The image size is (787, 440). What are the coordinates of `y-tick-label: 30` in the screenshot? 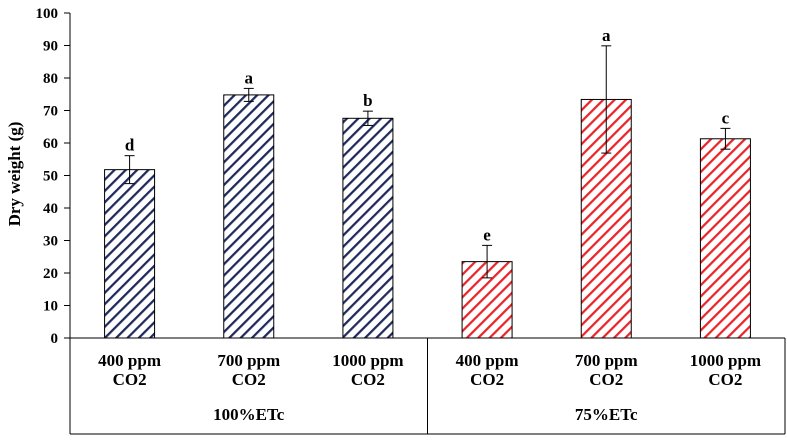 It's located at (50, 242).